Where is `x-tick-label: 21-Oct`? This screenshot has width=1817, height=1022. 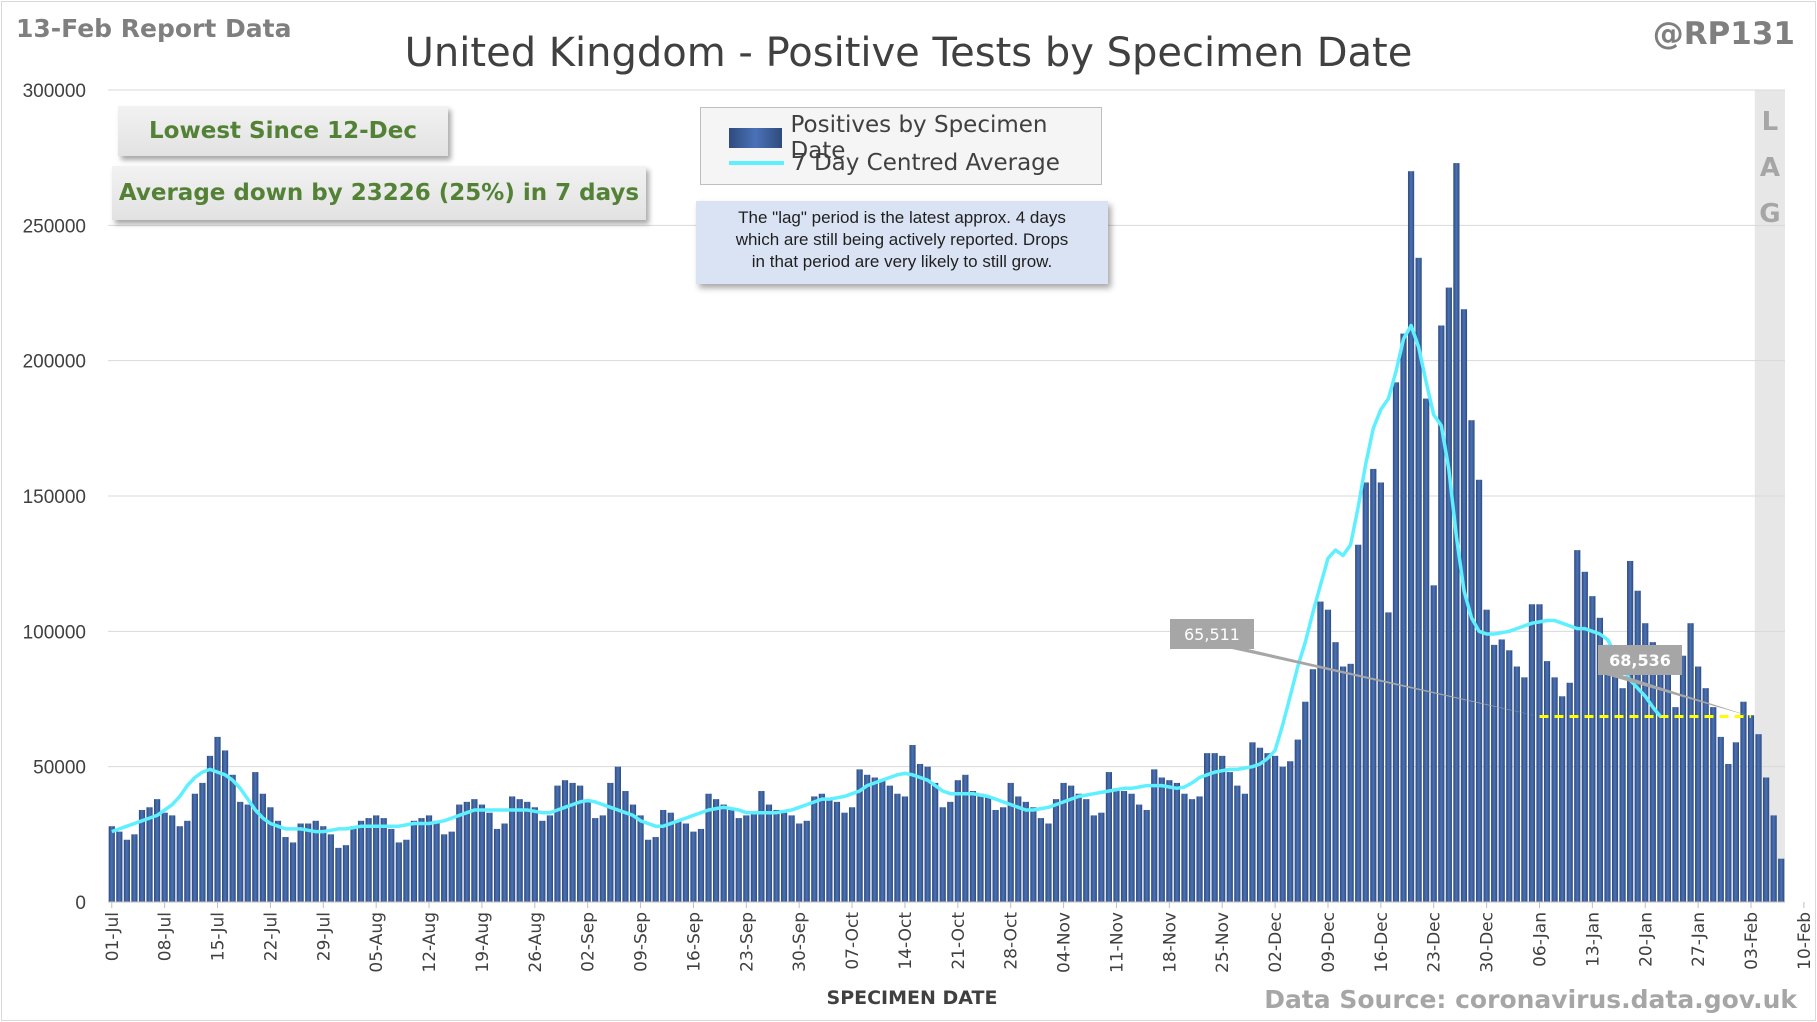
x-tick-label: 21-Oct is located at coordinates (959, 941).